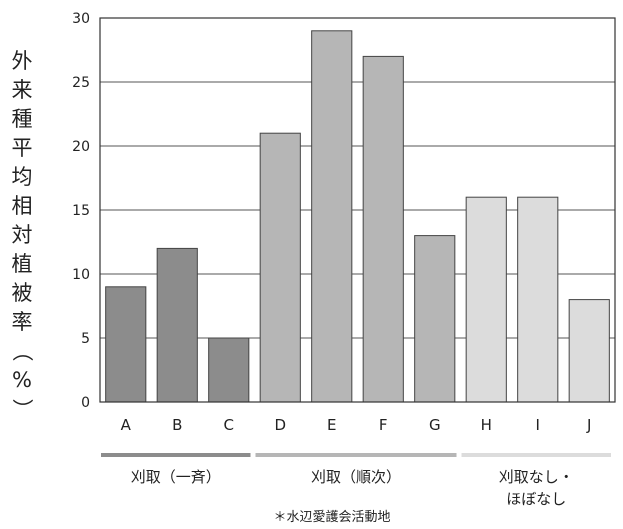 The image size is (623, 529). What do you see at coordinates (229, 370) in the screenshot?
I see `bar-c` at bounding box center [229, 370].